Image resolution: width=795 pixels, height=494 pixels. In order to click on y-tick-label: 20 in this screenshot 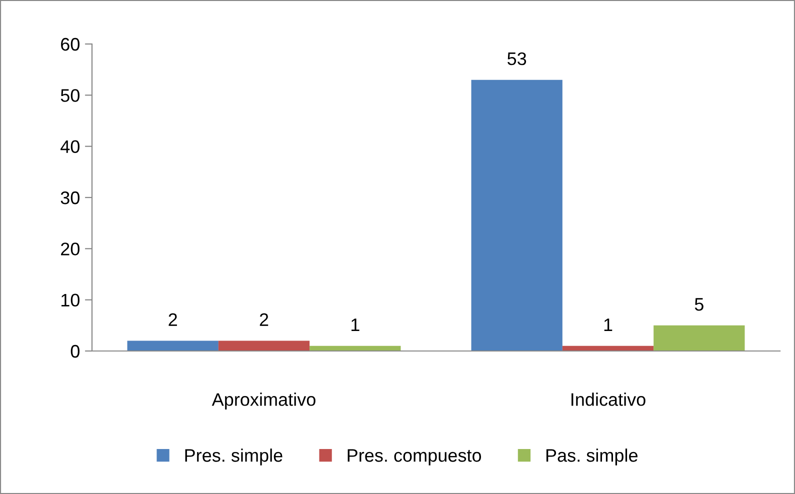, I will do `click(70, 249)`.